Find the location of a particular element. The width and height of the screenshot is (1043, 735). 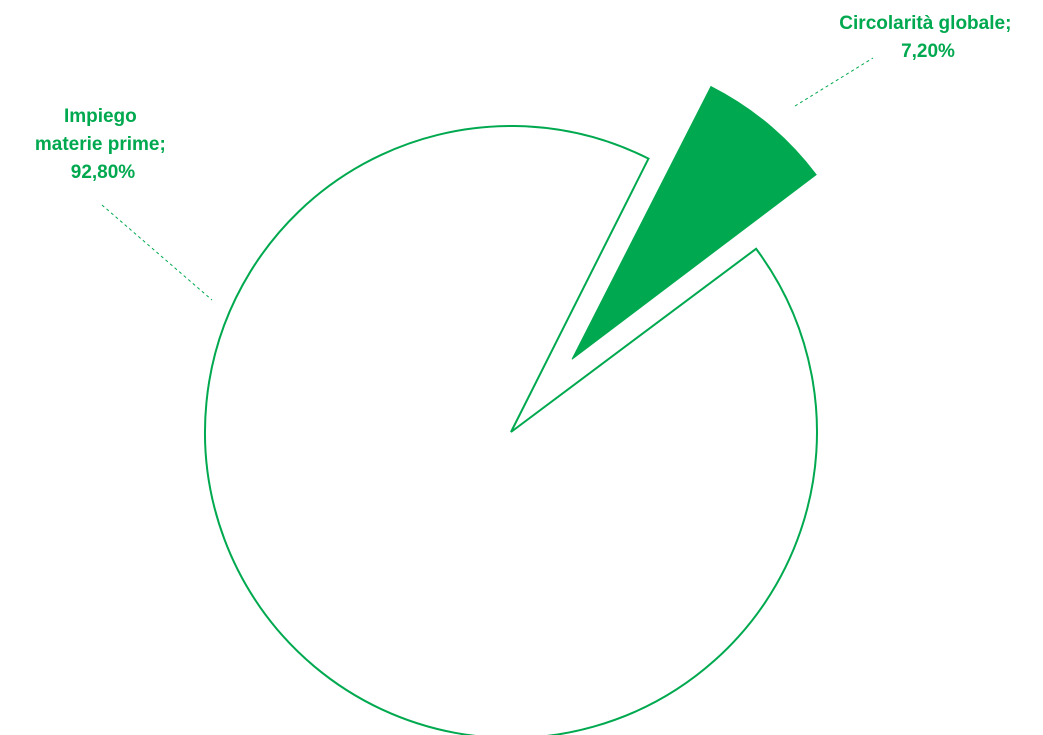

leader-line-impiego is located at coordinates (157, 252).